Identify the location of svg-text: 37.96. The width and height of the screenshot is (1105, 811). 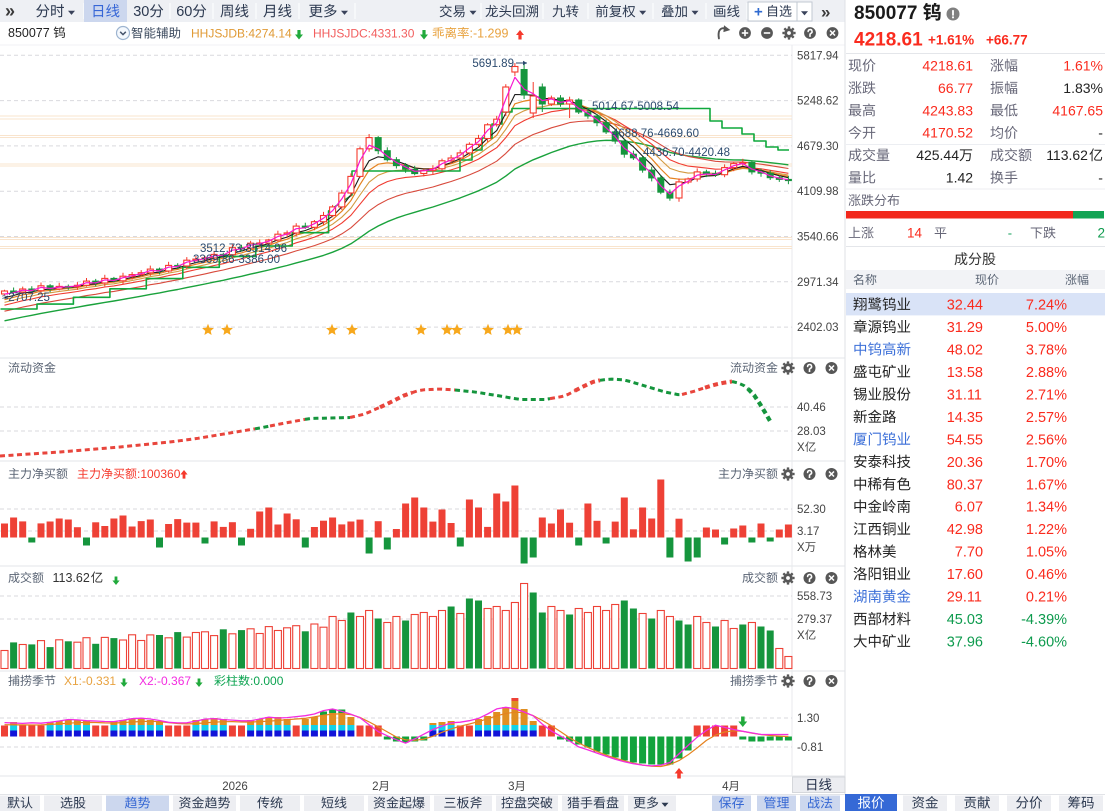
(965, 643).